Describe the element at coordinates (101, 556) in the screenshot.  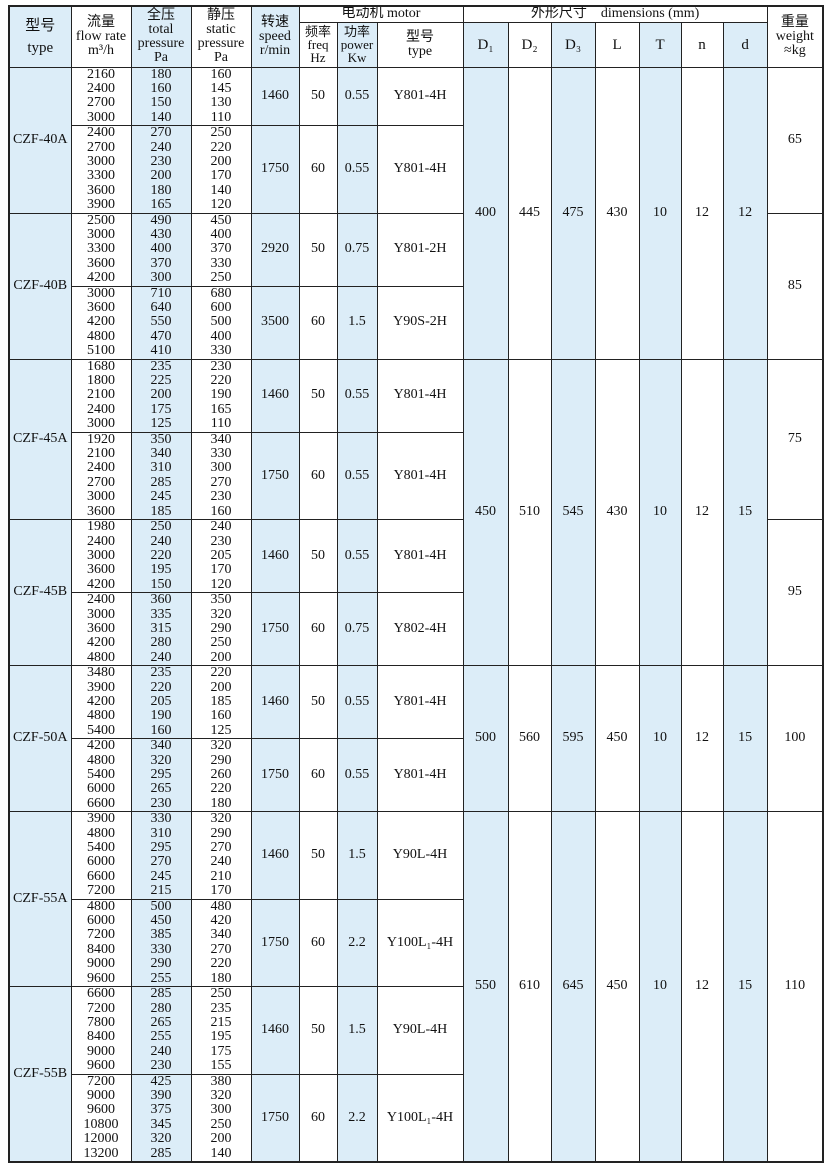
I see `flow-rate: 1980 2400 3000 3600 4200` at that location.